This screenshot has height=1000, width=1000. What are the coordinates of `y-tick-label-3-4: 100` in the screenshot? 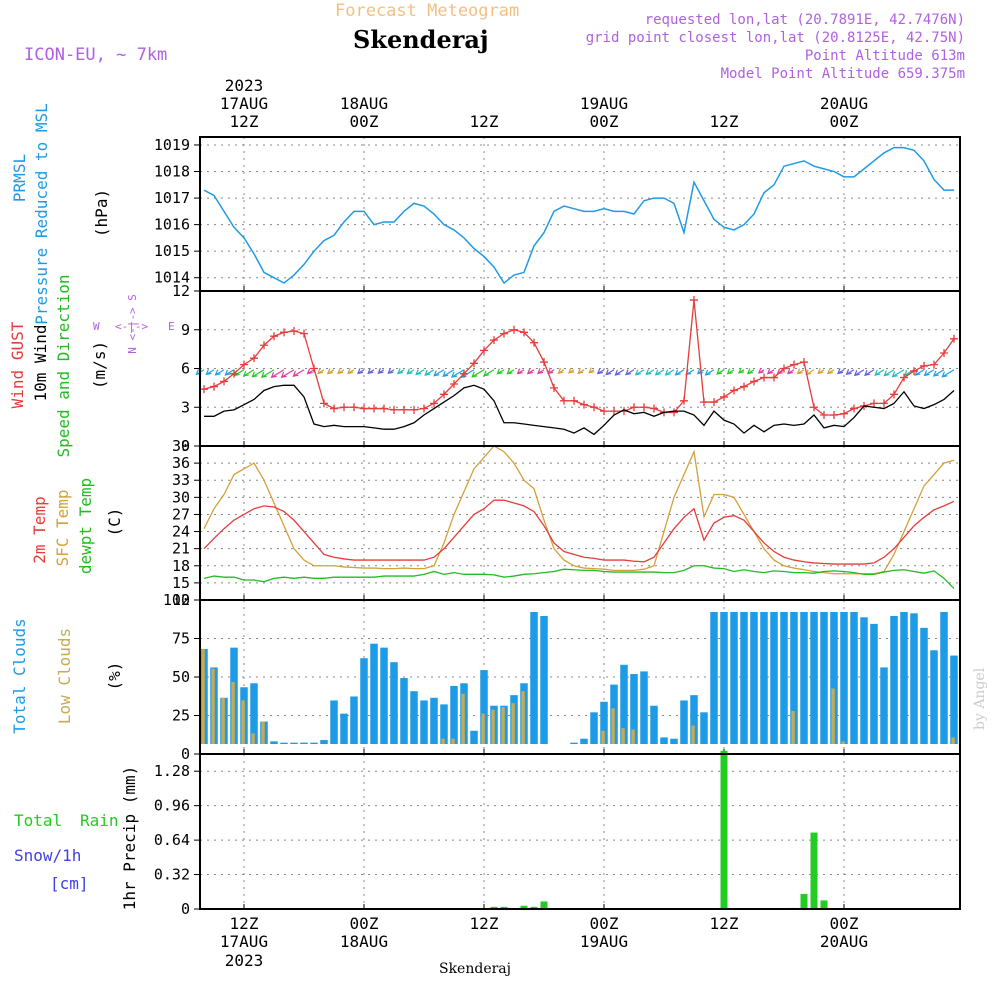 It's located at (176, 600).